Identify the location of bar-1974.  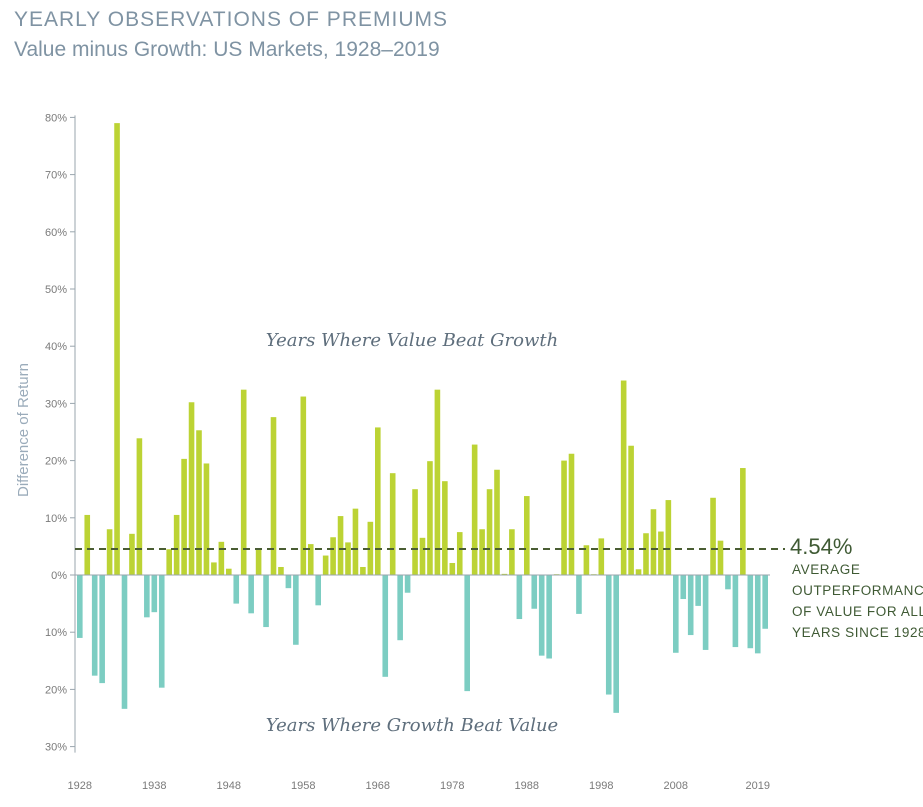
(422, 556).